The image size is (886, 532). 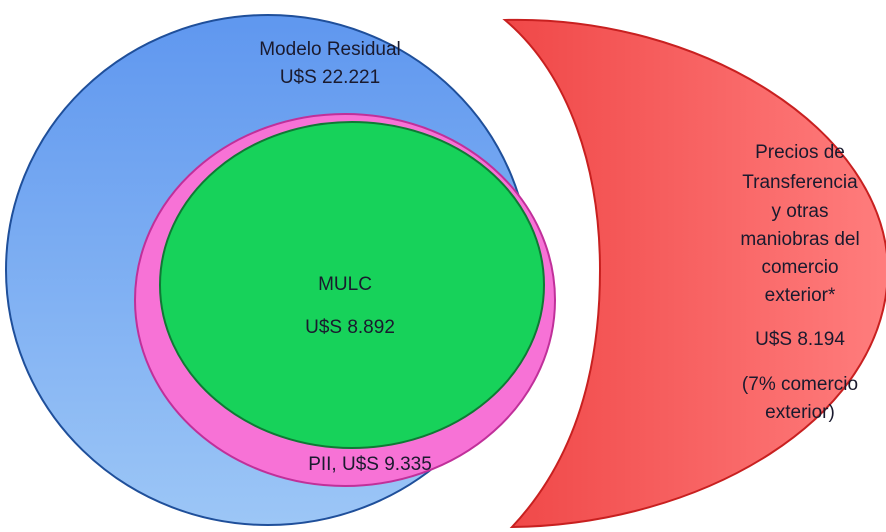 I want to click on side-line: y otras, so click(x=799, y=211).